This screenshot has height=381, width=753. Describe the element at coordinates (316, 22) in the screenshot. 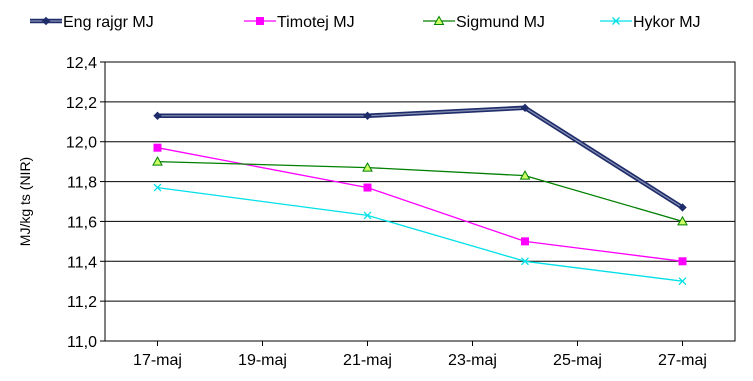

I see `legend-label: Timotej MJ` at that location.